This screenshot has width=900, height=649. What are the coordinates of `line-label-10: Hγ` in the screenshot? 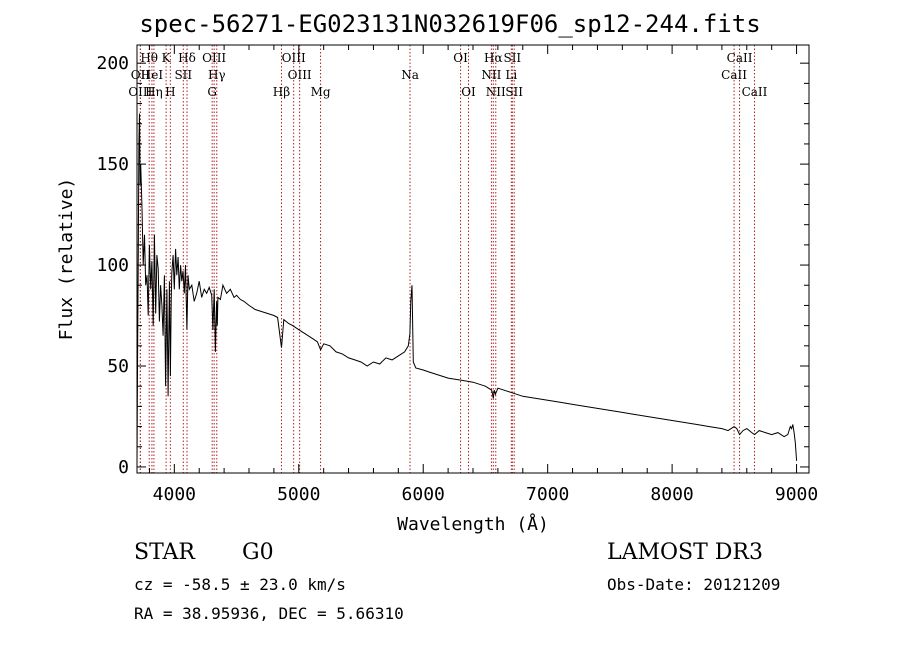 It's located at (217, 75).